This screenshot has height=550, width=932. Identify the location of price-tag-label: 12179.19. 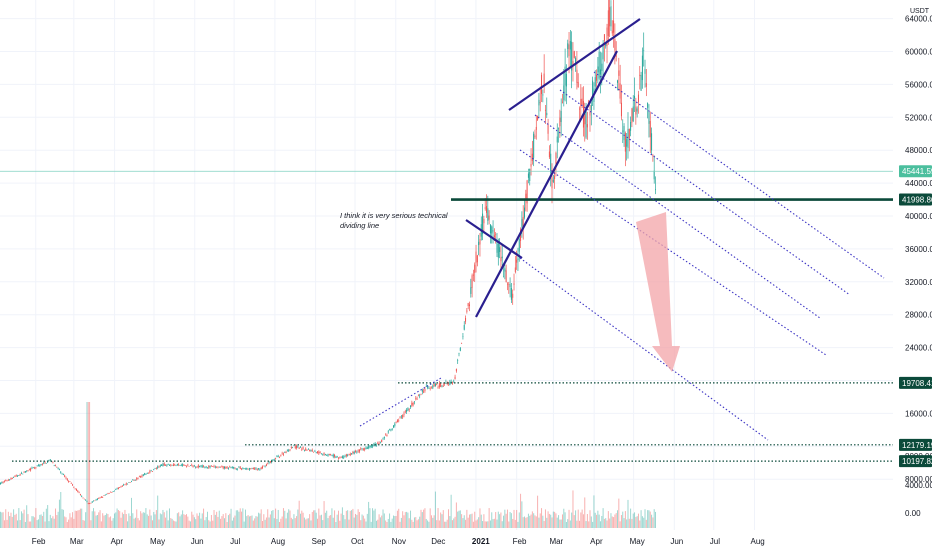
(917, 445).